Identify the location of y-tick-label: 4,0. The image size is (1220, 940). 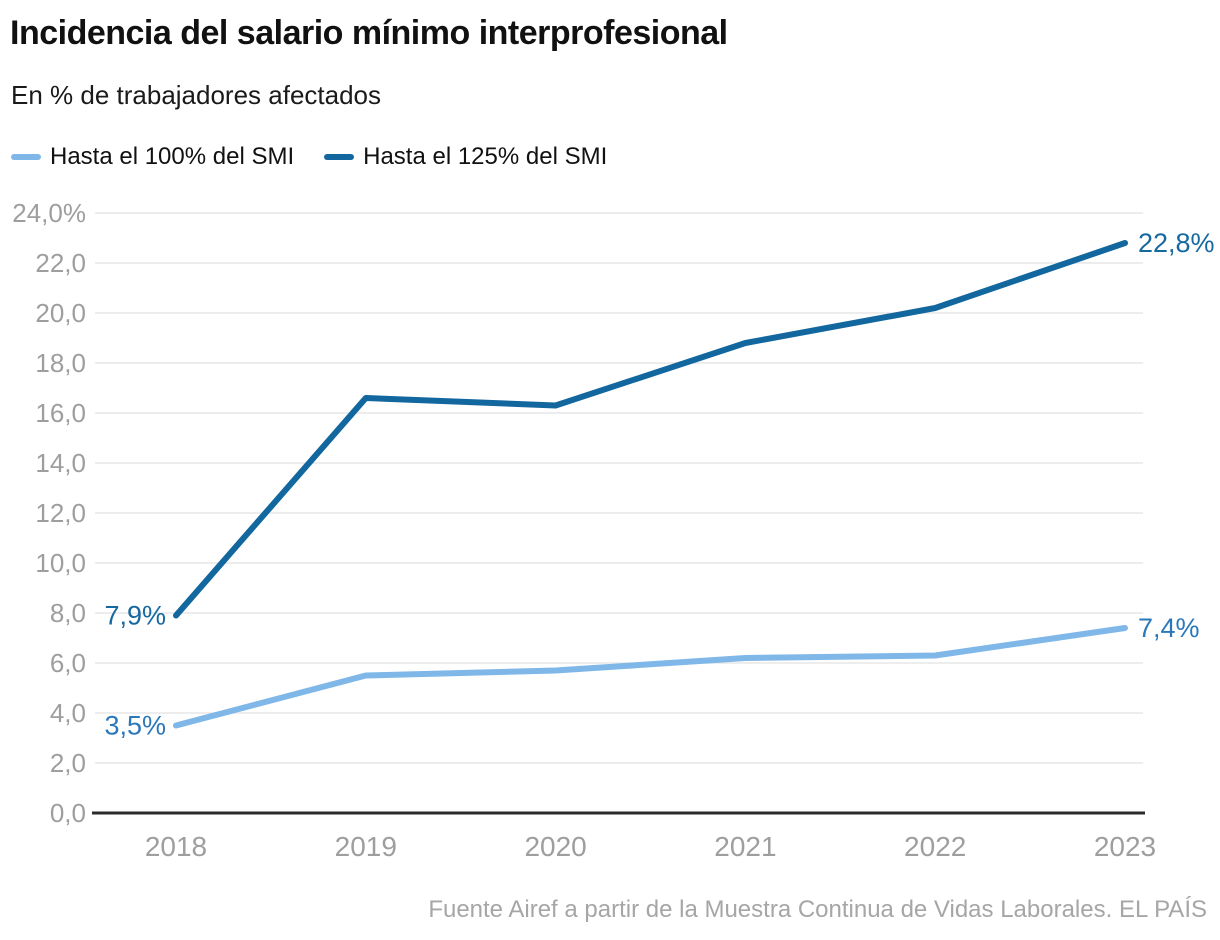
(68, 713).